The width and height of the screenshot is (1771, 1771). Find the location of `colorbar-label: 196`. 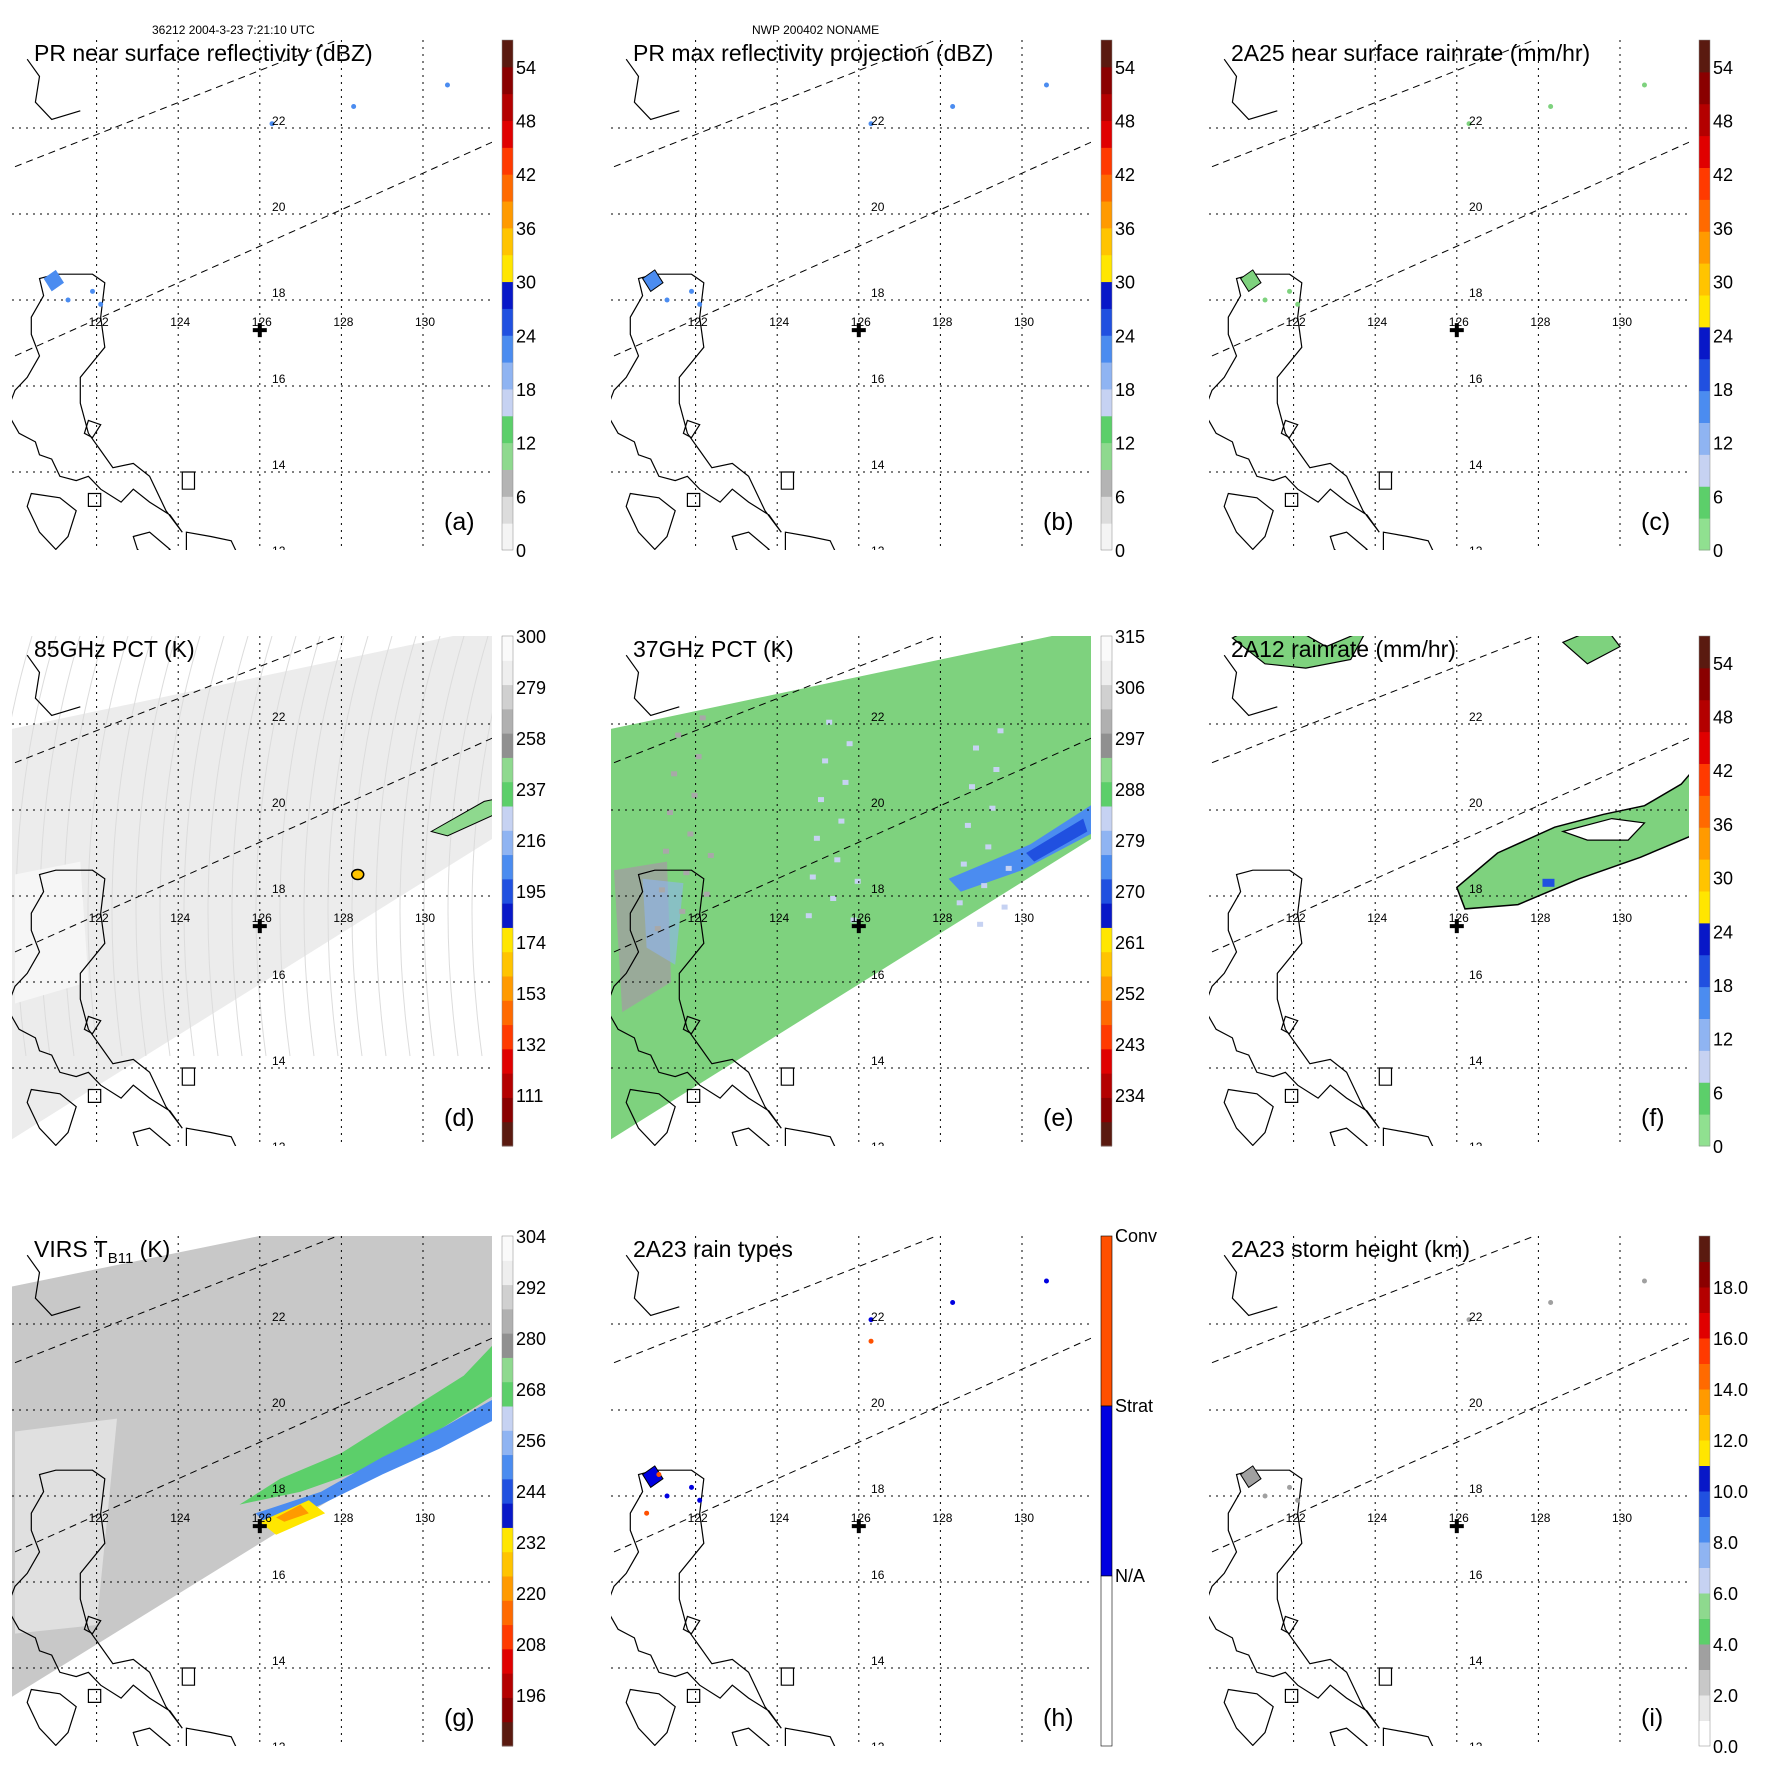

colorbar-label: 196 is located at coordinates (531, 1696).